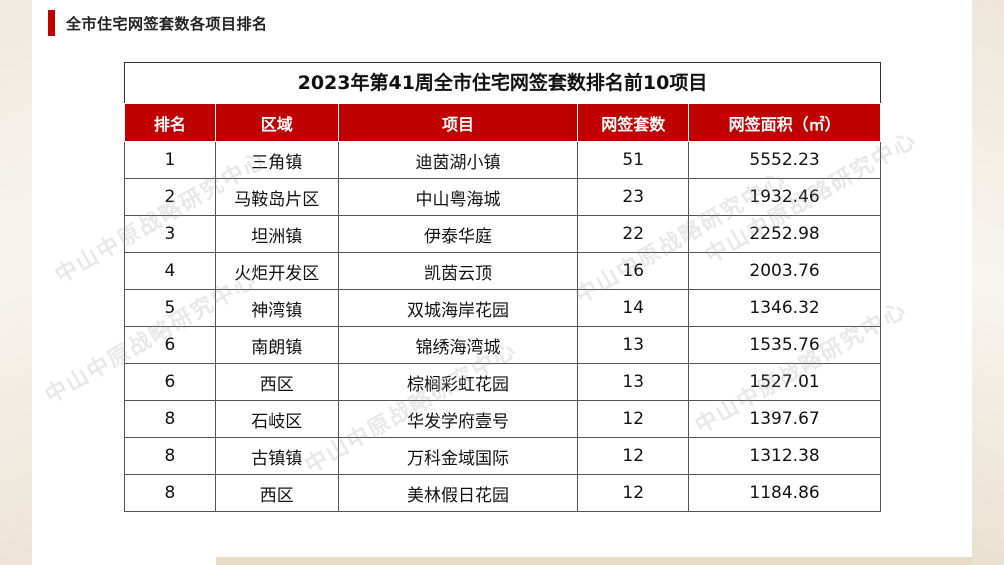 The width and height of the screenshot is (1004, 565). Describe the element at coordinates (458, 122) in the screenshot. I see `header-project: 项目` at that location.